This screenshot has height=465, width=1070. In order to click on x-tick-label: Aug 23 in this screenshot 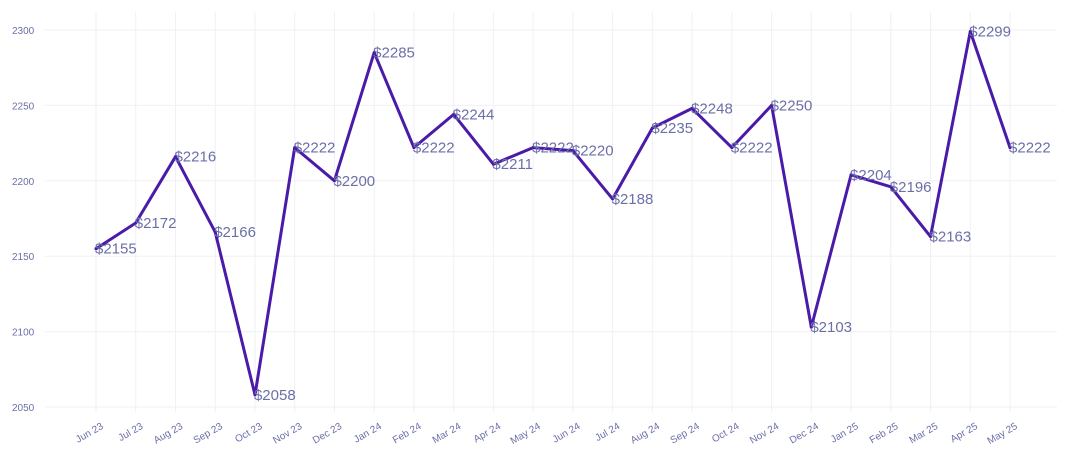, I will do `click(168, 434)`.